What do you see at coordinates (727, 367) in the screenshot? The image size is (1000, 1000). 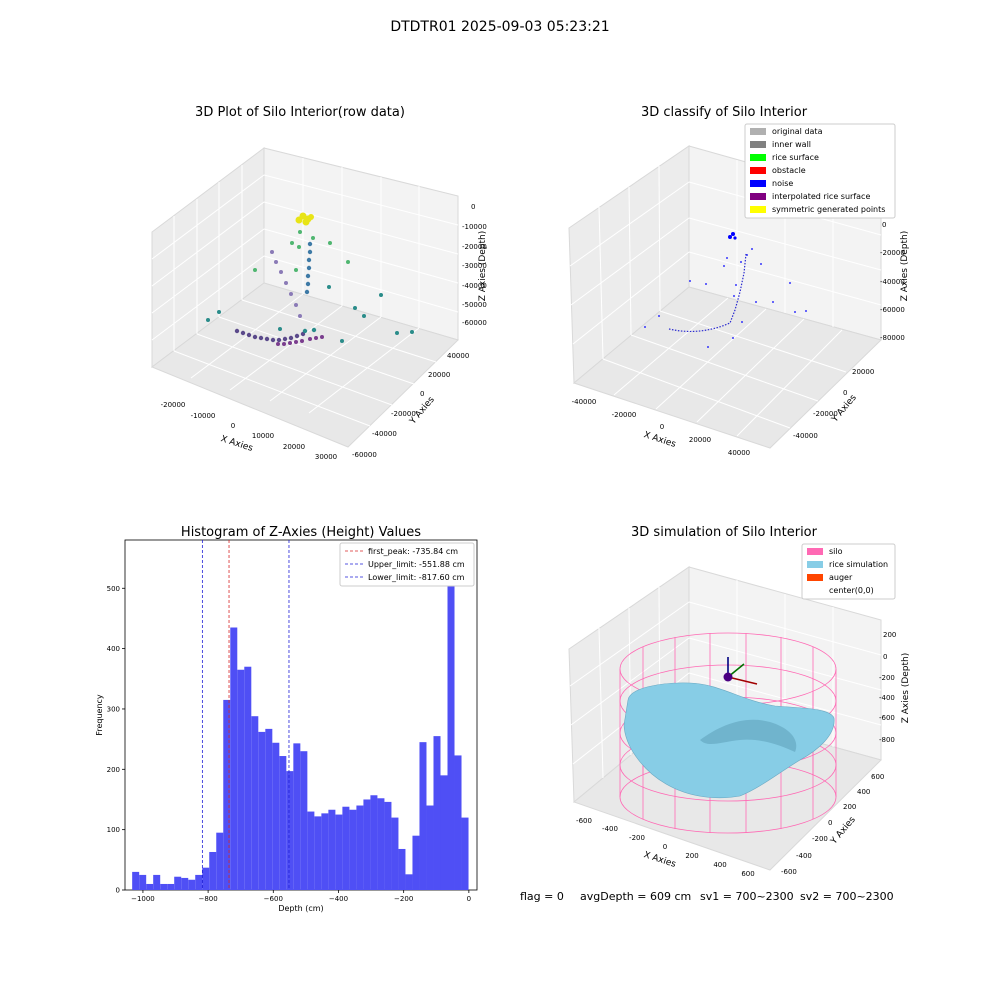 I see `pane-floor` at bounding box center [727, 367].